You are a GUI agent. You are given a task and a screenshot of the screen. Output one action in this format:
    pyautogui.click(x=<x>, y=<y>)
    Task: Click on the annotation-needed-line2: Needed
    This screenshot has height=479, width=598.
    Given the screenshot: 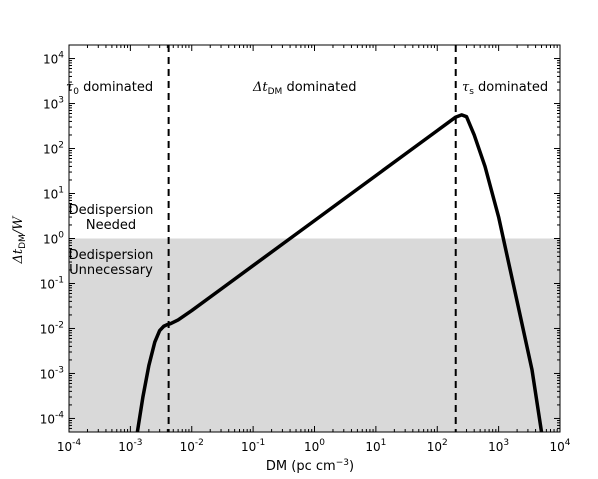 What is the action you would take?
    pyautogui.click(x=111, y=225)
    